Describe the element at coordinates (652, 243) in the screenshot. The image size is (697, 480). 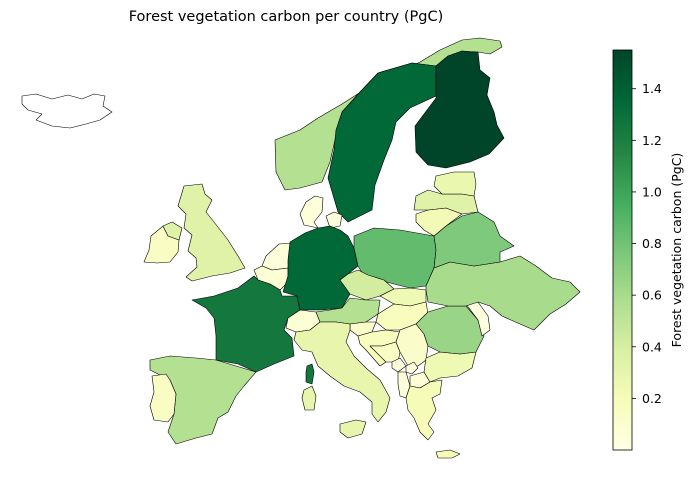
I see `colorbar-tick-label: 0.8` at that location.